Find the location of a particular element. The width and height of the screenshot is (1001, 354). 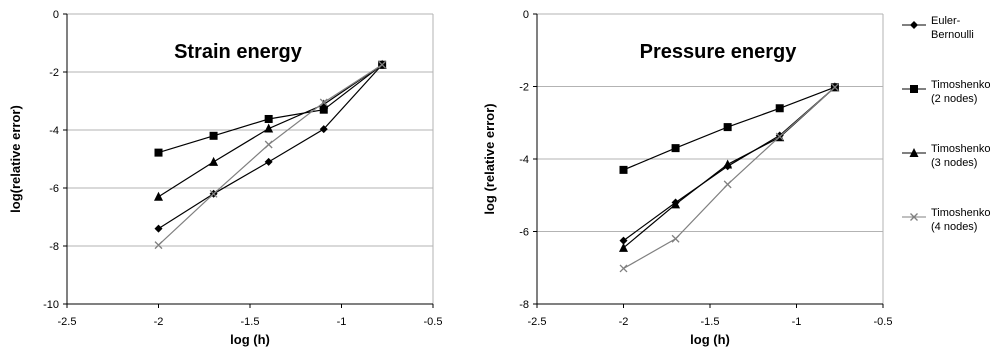

legend-label-line2: (4 nodes) is located at coordinates (954, 227).